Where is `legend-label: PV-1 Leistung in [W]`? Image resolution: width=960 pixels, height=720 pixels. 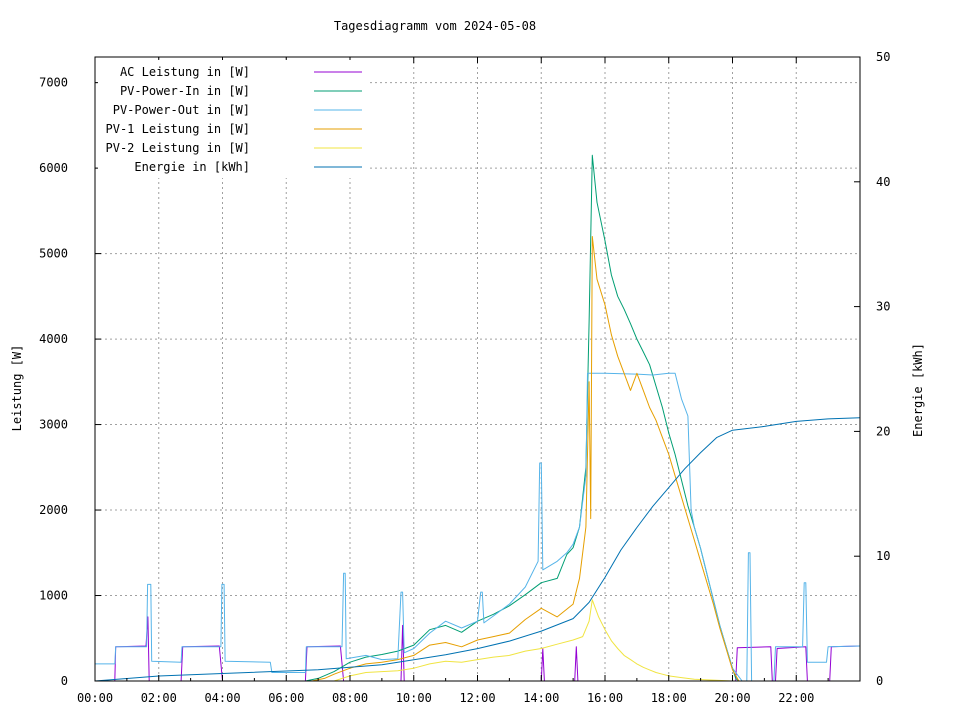 legend-label: PV-1 Leistung in [W] is located at coordinates (178, 129).